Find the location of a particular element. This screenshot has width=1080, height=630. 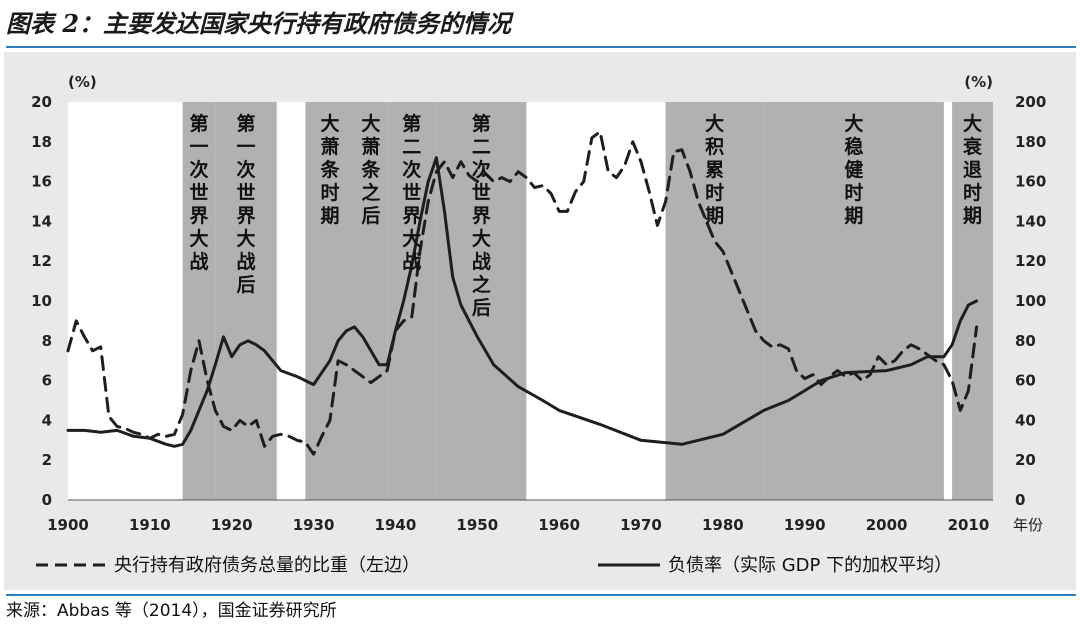

chart-title: 图表 2：主要发达国家央行持有政府债务的情况 is located at coordinates (541, 25).